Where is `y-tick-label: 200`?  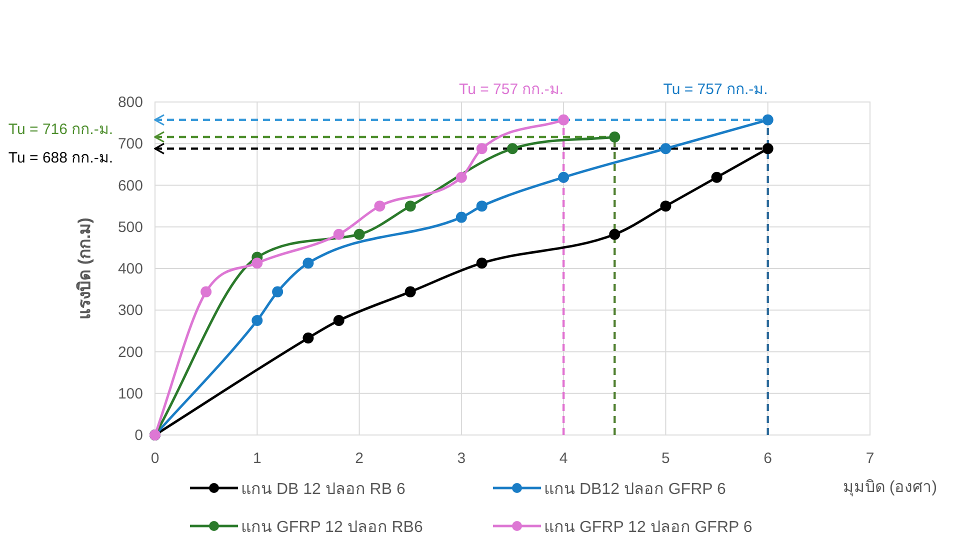 y-tick-label: 200 is located at coordinates (130, 352).